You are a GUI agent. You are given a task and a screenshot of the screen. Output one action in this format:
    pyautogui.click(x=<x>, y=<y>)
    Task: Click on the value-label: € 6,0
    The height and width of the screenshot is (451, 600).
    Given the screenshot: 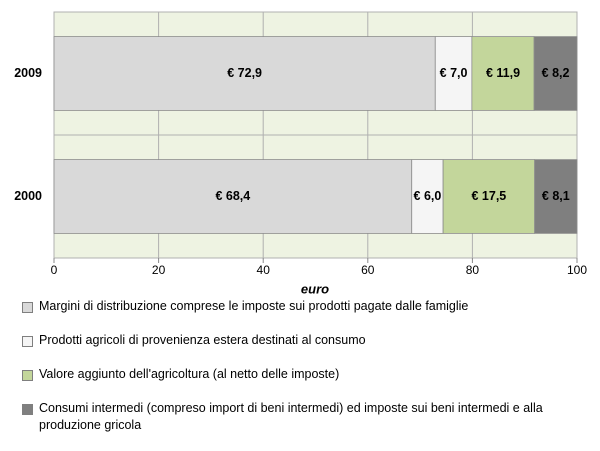 What is the action you would take?
    pyautogui.click(x=428, y=196)
    